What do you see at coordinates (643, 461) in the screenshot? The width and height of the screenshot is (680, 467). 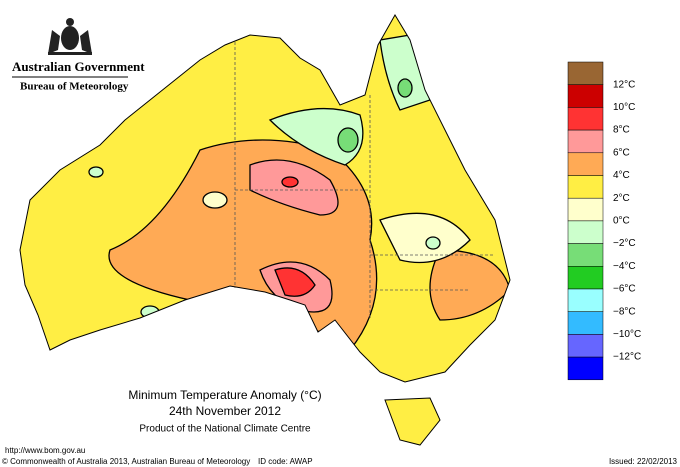 I see `issued: Issued: 22/02/2013` at bounding box center [643, 461].